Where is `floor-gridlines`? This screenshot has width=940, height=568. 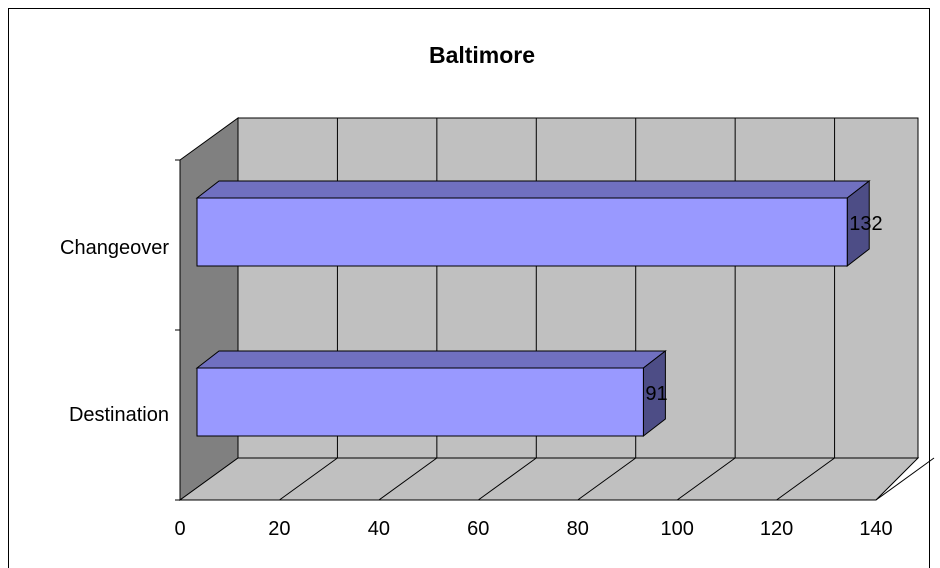 floor-gridlines is located at coordinates (607, 479).